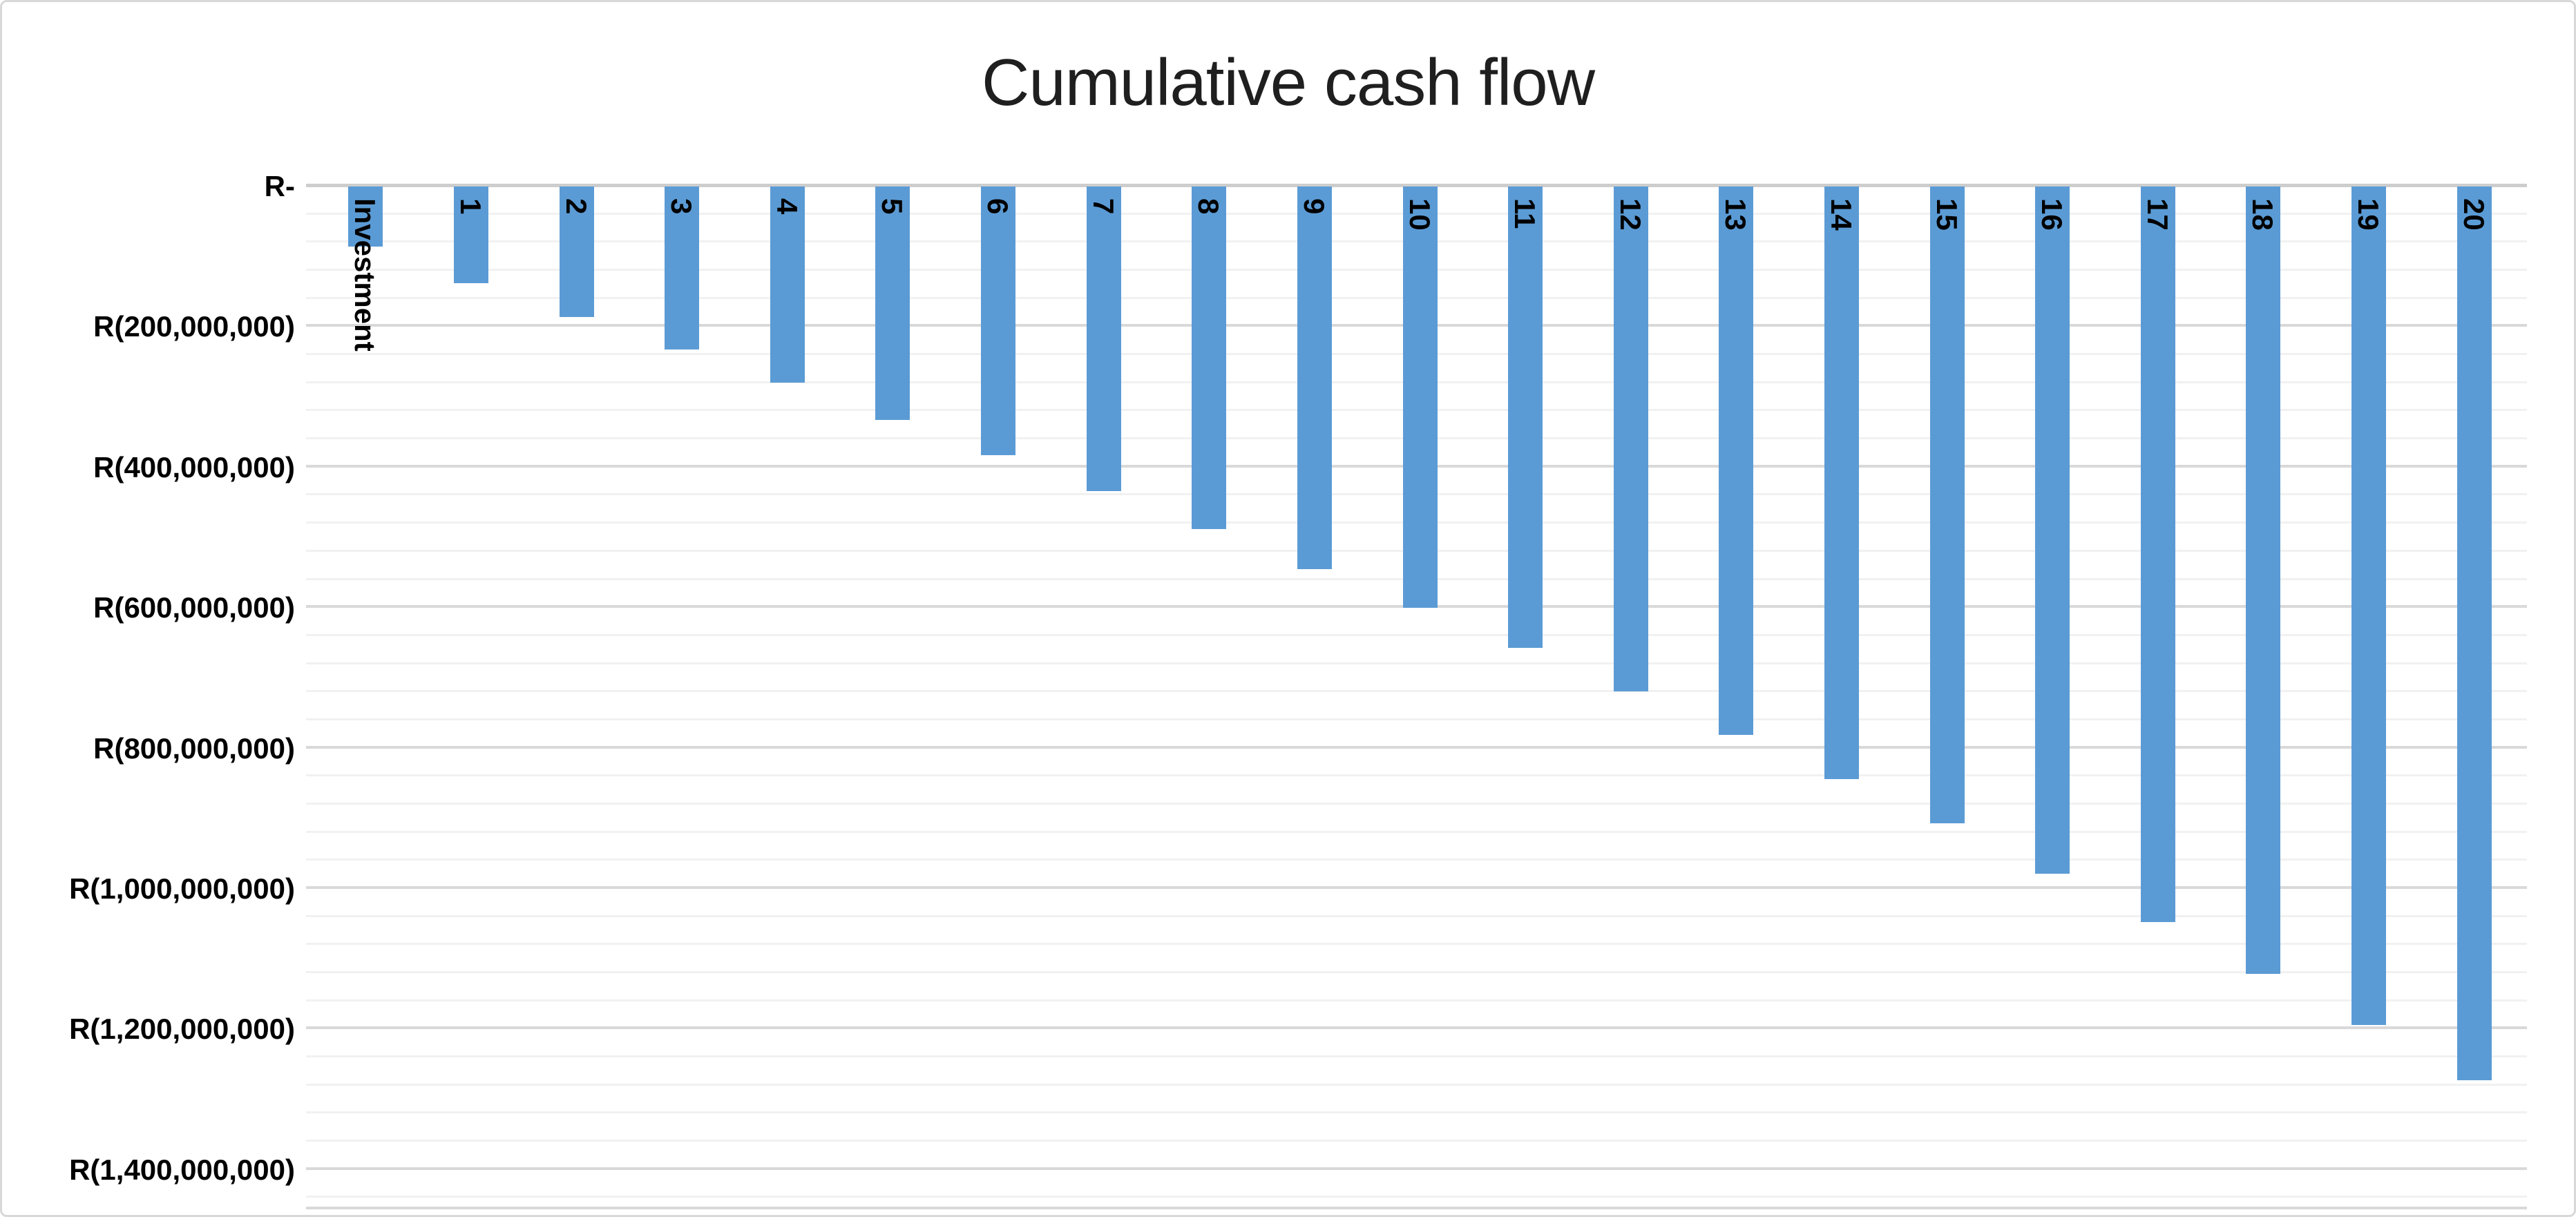 Image resolution: width=2576 pixels, height=1217 pixels. I want to click on category-label-14: 14, so click(1841, 214).